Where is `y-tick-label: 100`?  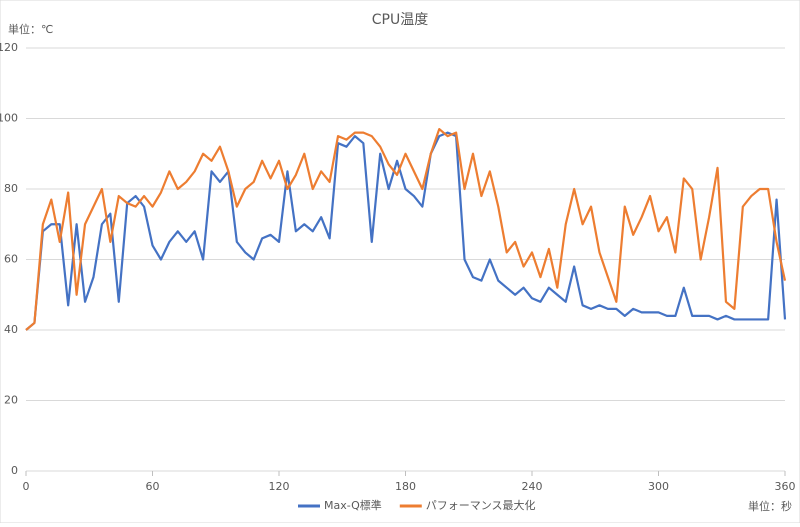
y-tick-label: 100 is located at coordinates (9, 118).